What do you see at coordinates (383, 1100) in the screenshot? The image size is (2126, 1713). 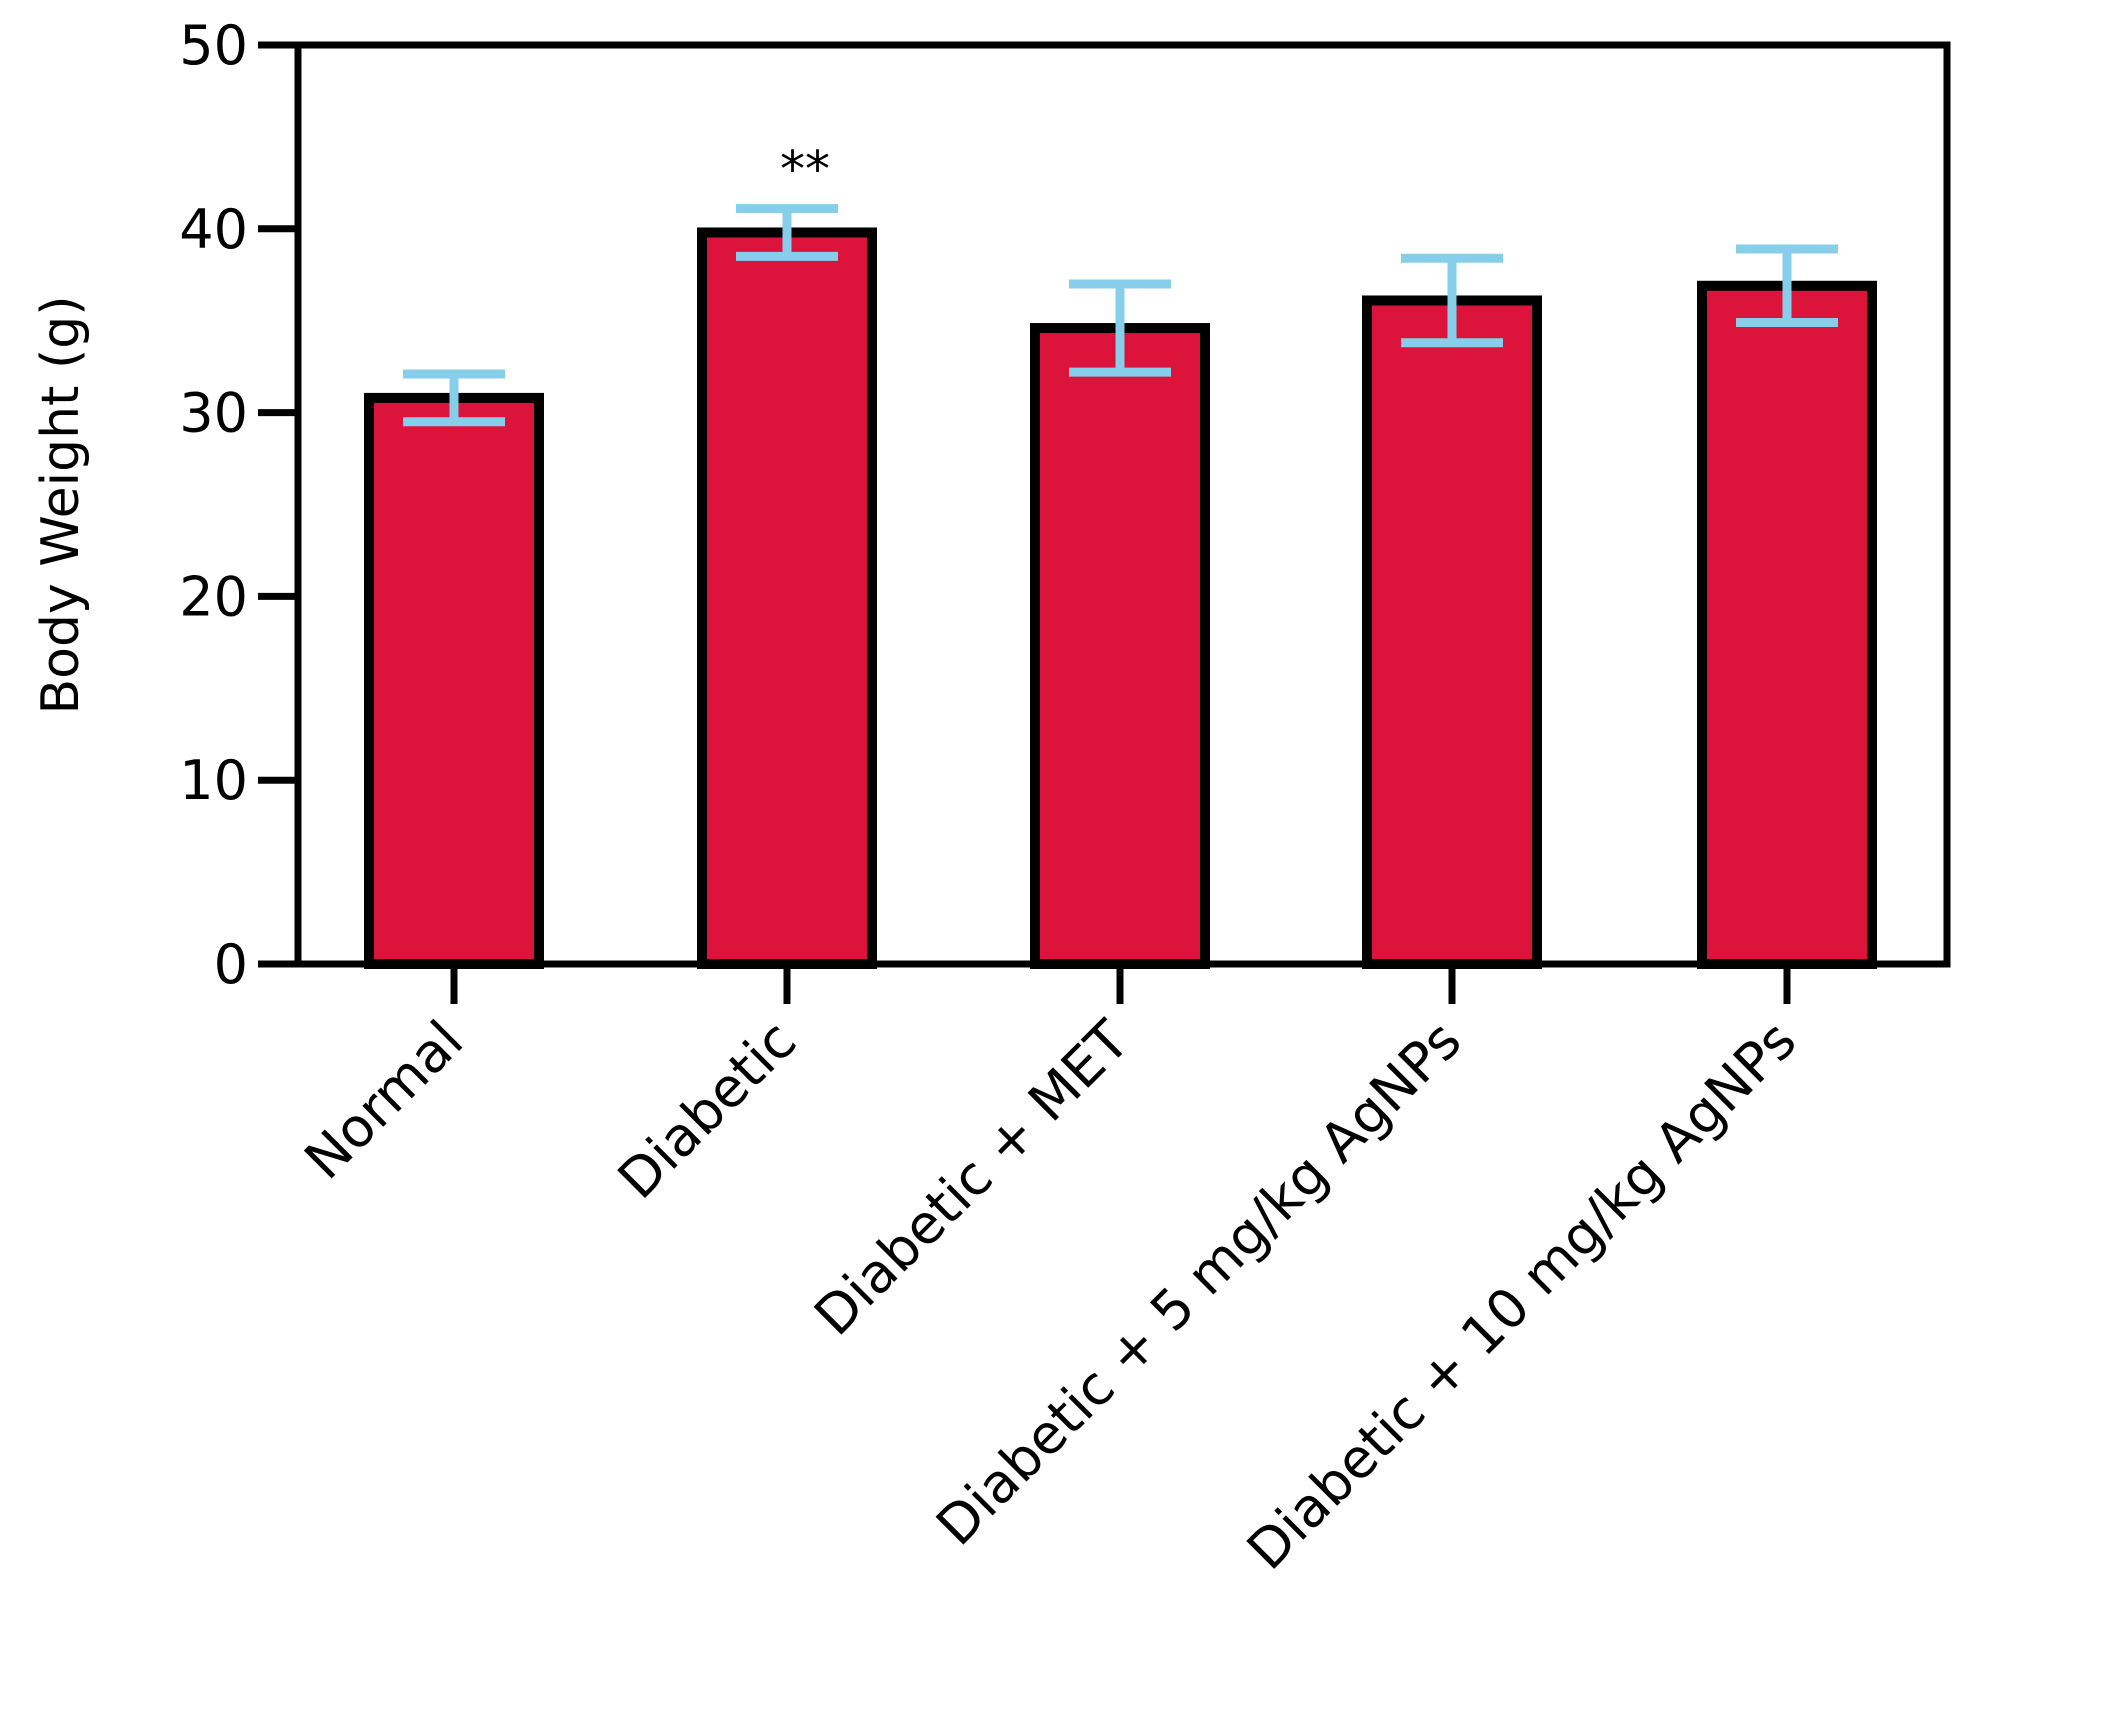 I see `x-tick-label: Normal` at bounding box center [383, 1100].